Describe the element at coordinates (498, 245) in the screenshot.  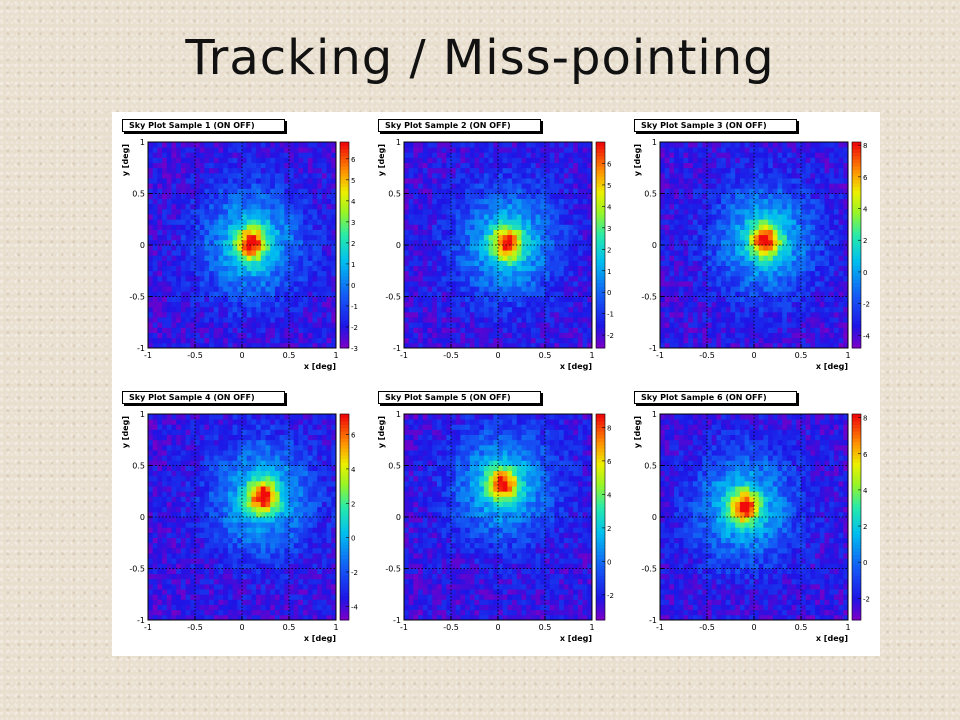
I see `heatmap-bins` at that location.